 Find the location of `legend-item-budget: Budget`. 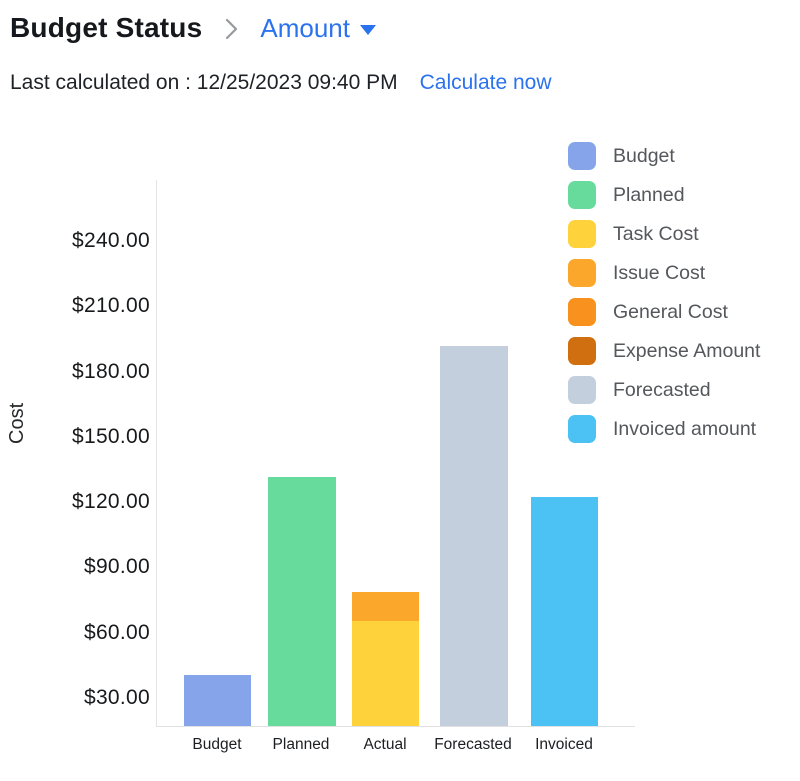

legend-item-budget: Budget is located at coordinates (664, 156).